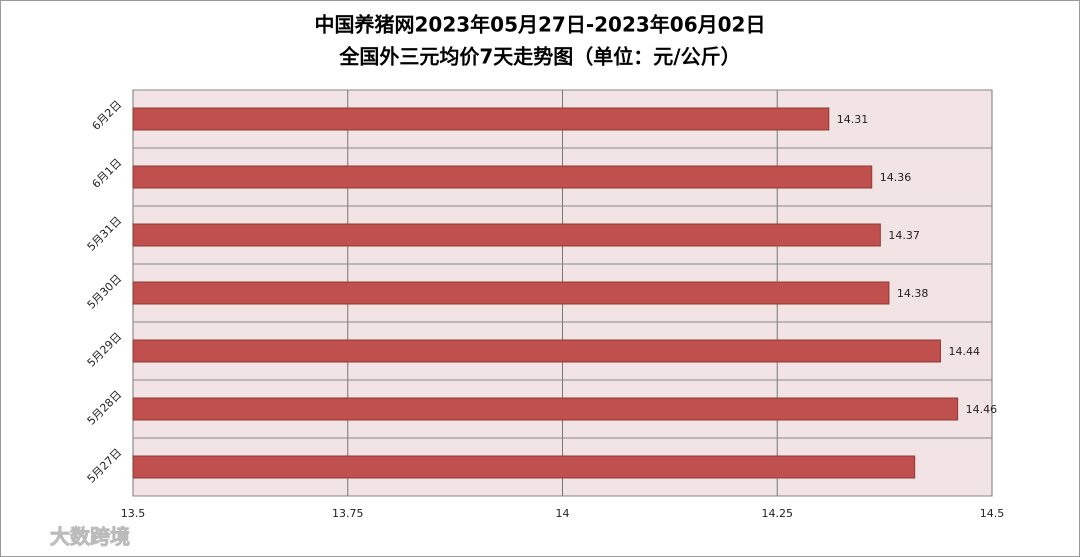 The height and width of the screenshot is (557, 1080). Describe the element at coordinates (913, 293) in the screenshot. I see `value-label: 14.38` at that location.